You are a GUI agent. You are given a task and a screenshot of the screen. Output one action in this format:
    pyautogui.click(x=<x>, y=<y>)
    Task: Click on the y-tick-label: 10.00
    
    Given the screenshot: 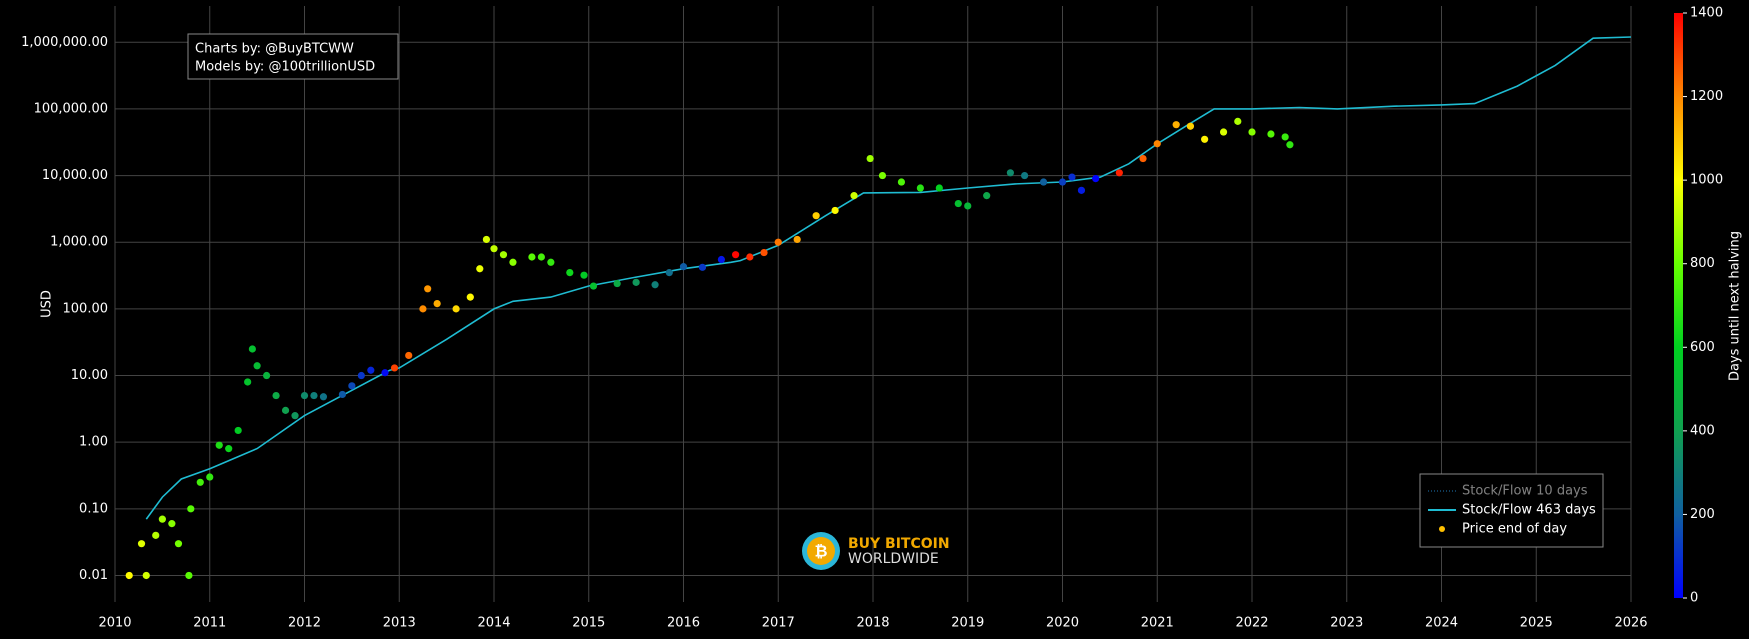 What is the action you would take?
    pyautogui.click(x=89, y=375)
    